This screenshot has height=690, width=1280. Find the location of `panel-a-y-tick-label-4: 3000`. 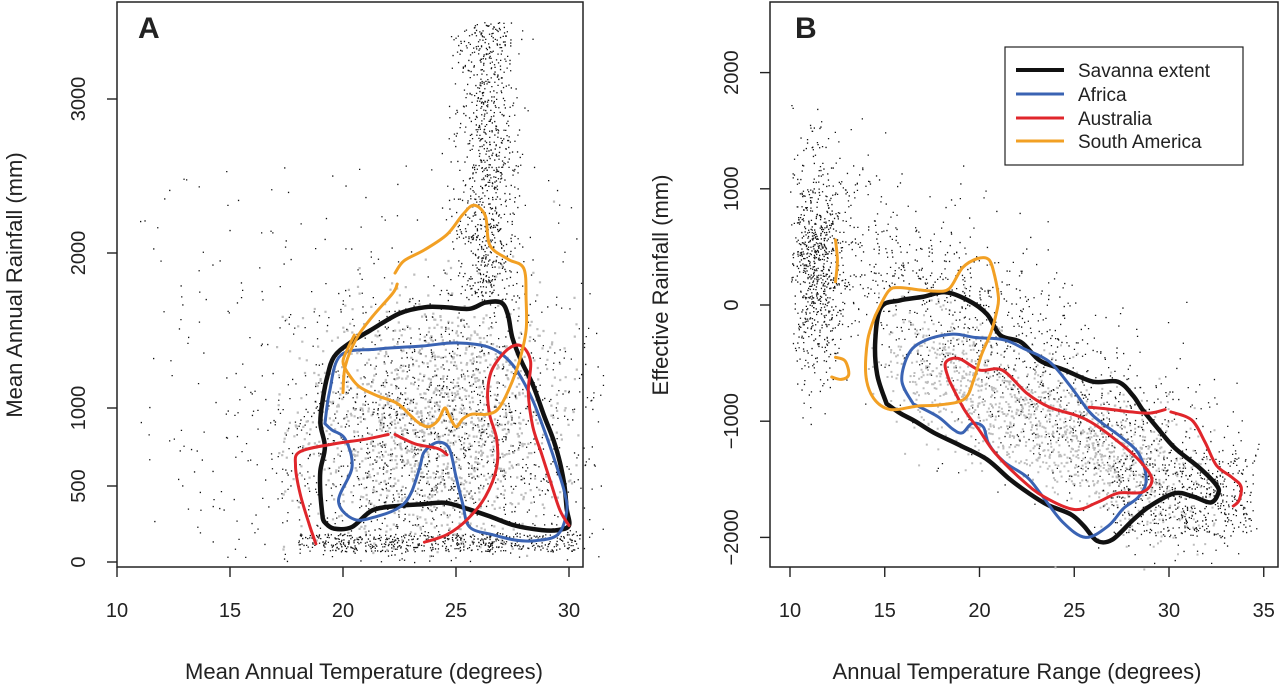

panel-a-y-tick-label-4: 3000 is located at coordinates (79, 99).